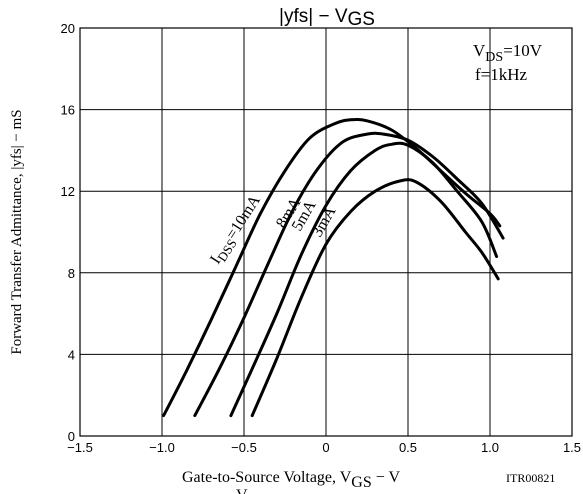  Describe the element at coordinates (237, 230) in the screenshot. I see `series-label-10mA: IDSS=10mA` at that location.